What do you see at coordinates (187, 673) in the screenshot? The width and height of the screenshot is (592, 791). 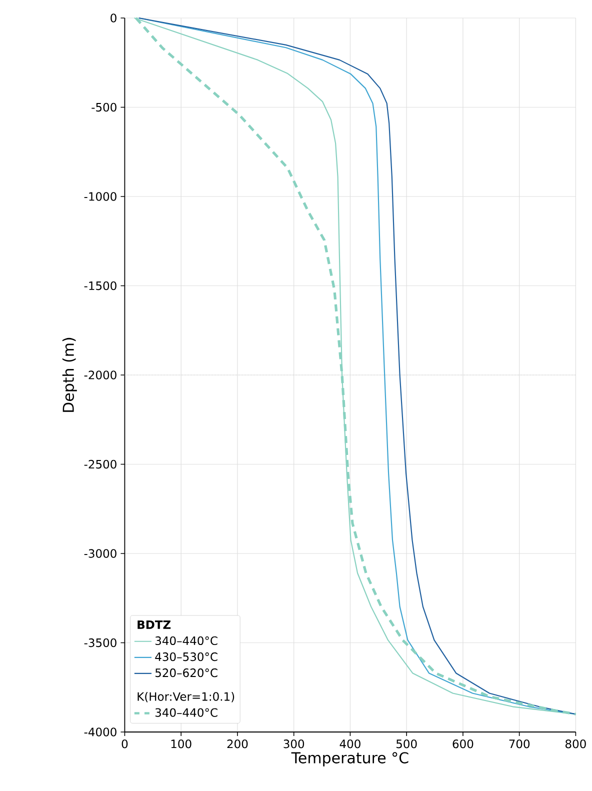 I see `legend-label: 520–620°C` at bounding box center [187, 673].